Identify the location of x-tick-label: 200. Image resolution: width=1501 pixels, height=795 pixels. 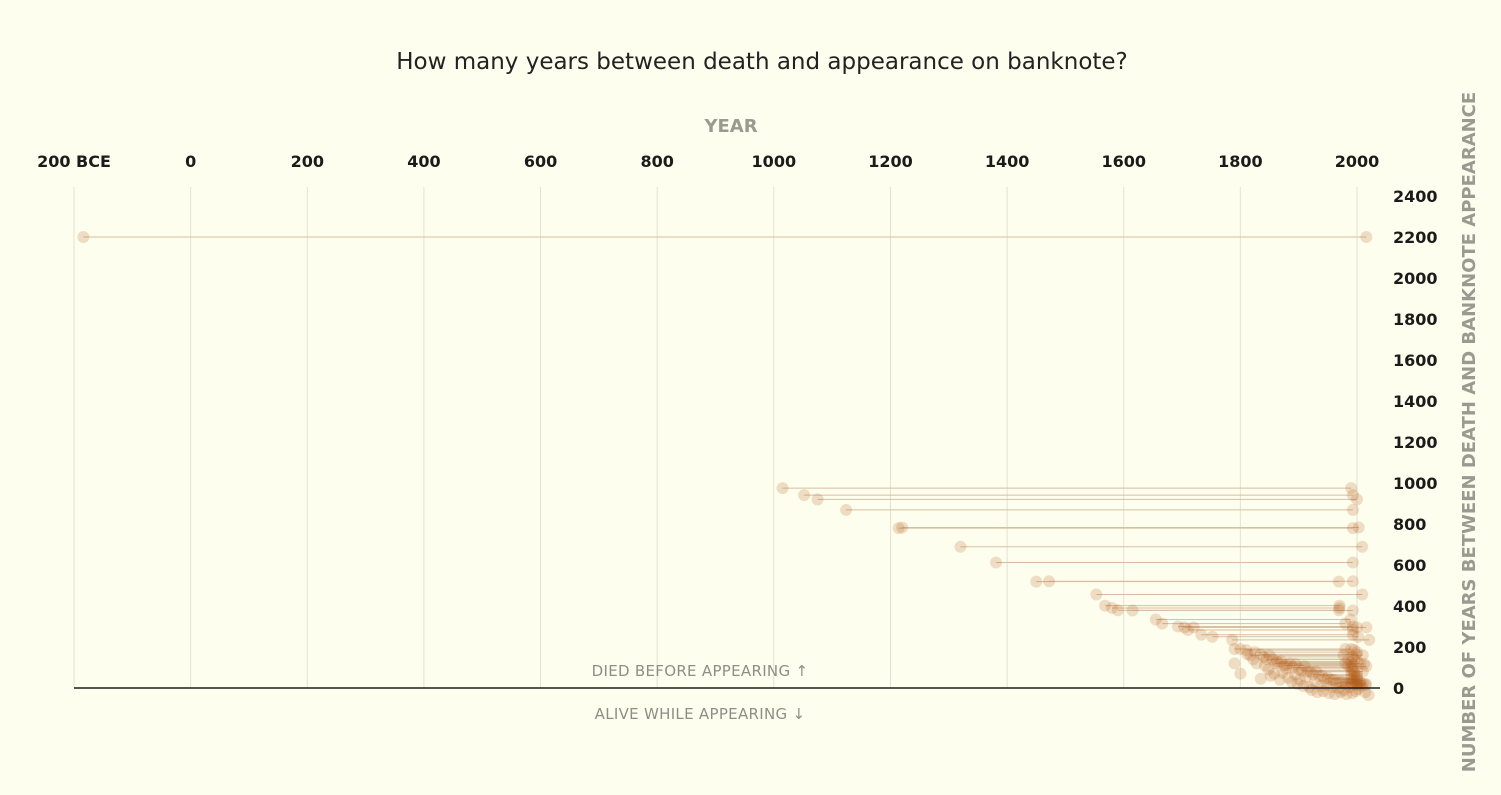
(307, 161).